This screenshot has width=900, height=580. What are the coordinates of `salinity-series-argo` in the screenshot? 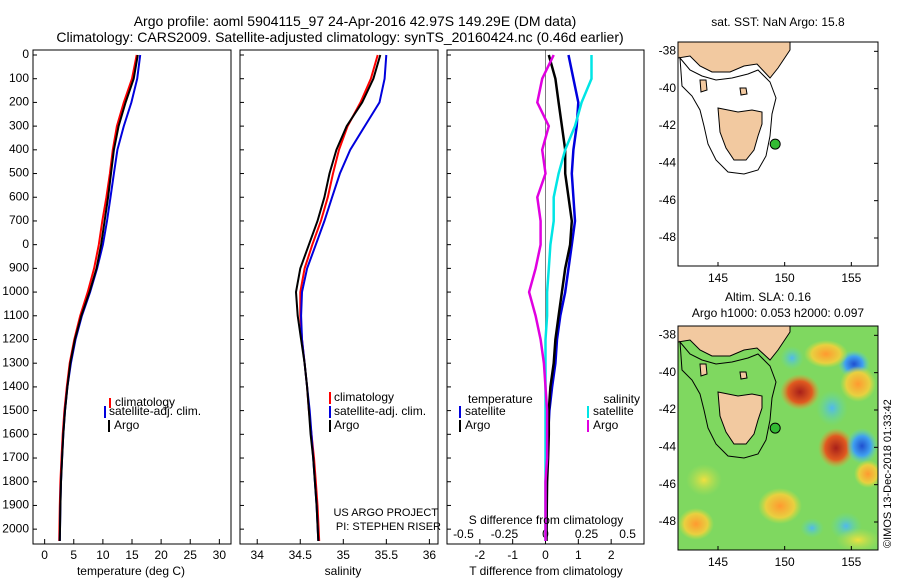 It's located at (338, 298).